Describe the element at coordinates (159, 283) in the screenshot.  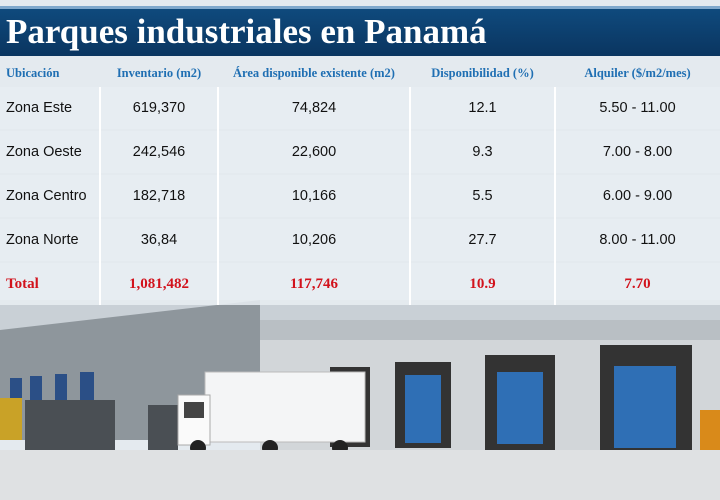
I see `total-cell: 1,081,482` at that location.